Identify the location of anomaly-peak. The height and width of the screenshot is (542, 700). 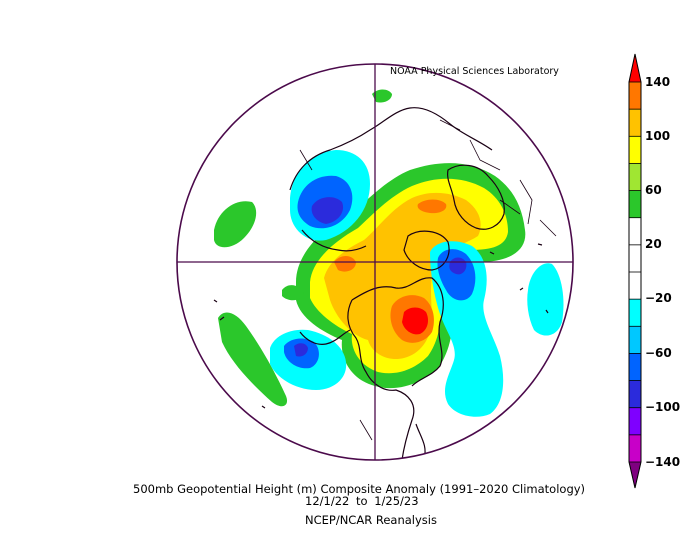
(415, 321).